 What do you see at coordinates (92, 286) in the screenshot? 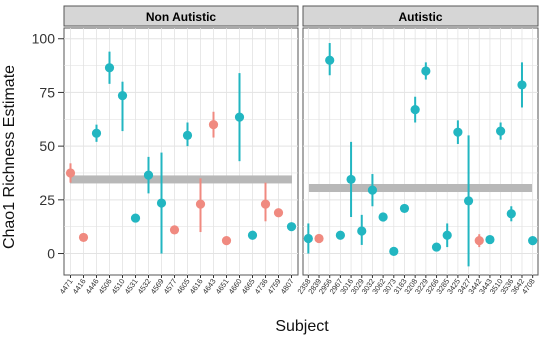
I see `x-tick-label: 4446` at bounding box center [92, 286].